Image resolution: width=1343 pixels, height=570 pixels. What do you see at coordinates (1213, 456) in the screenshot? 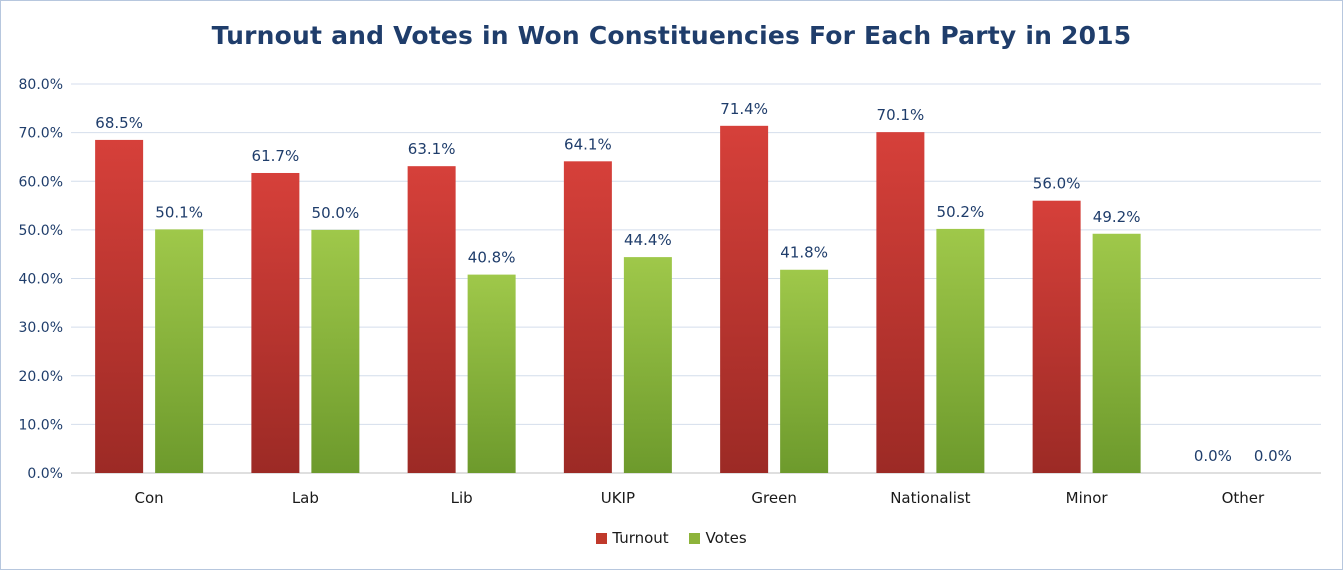
I see `data-label-turnout: 0.0%` at bounding box center [1213, 456].